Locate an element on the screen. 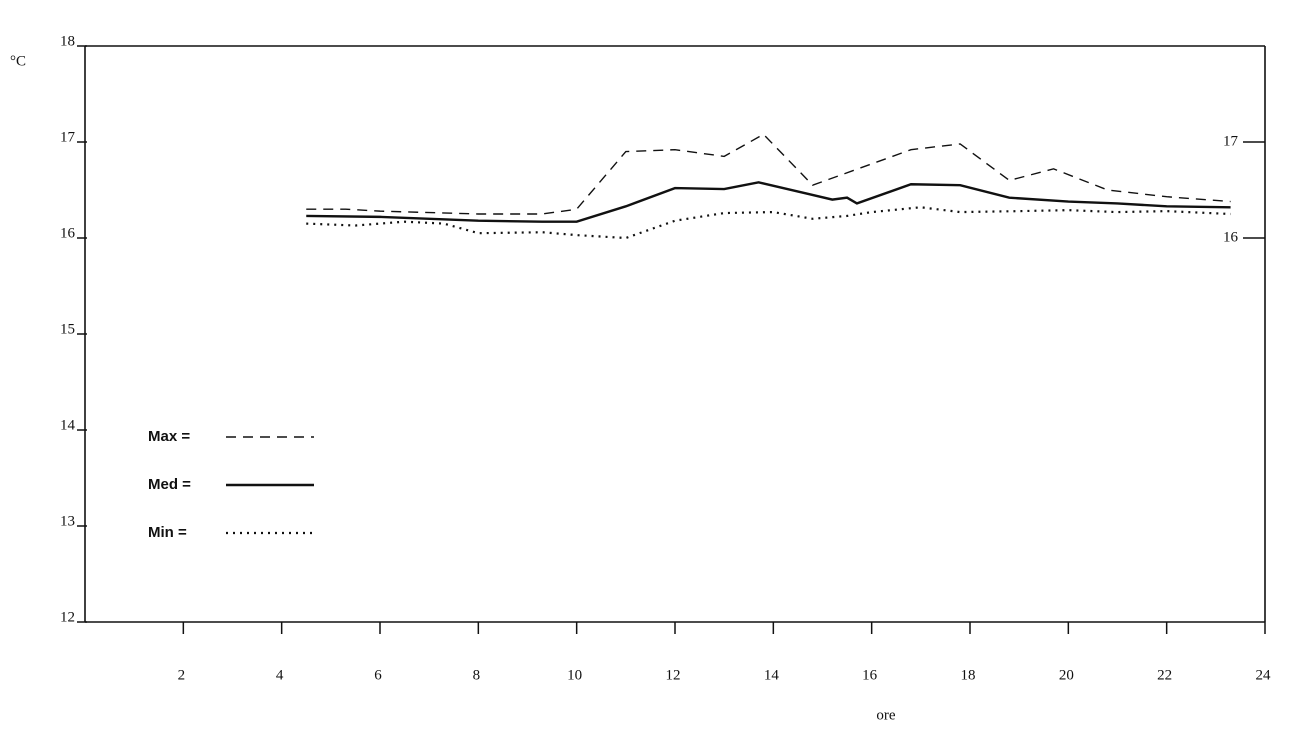 The height and width of the screenshot is (737, 1300). y-tick-label: 16 is located at coordinates (68, 233).